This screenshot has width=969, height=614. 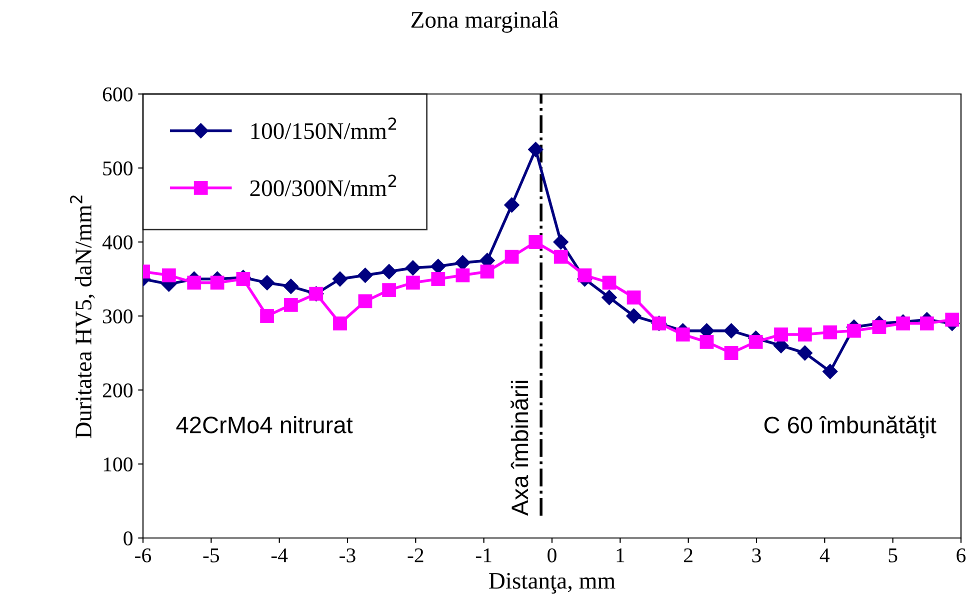 What do you see at coordinates (264, 425) in the screenshot?
I see `annotation: 42CrMo4 nitrurat` at bounding box center [264, 425].